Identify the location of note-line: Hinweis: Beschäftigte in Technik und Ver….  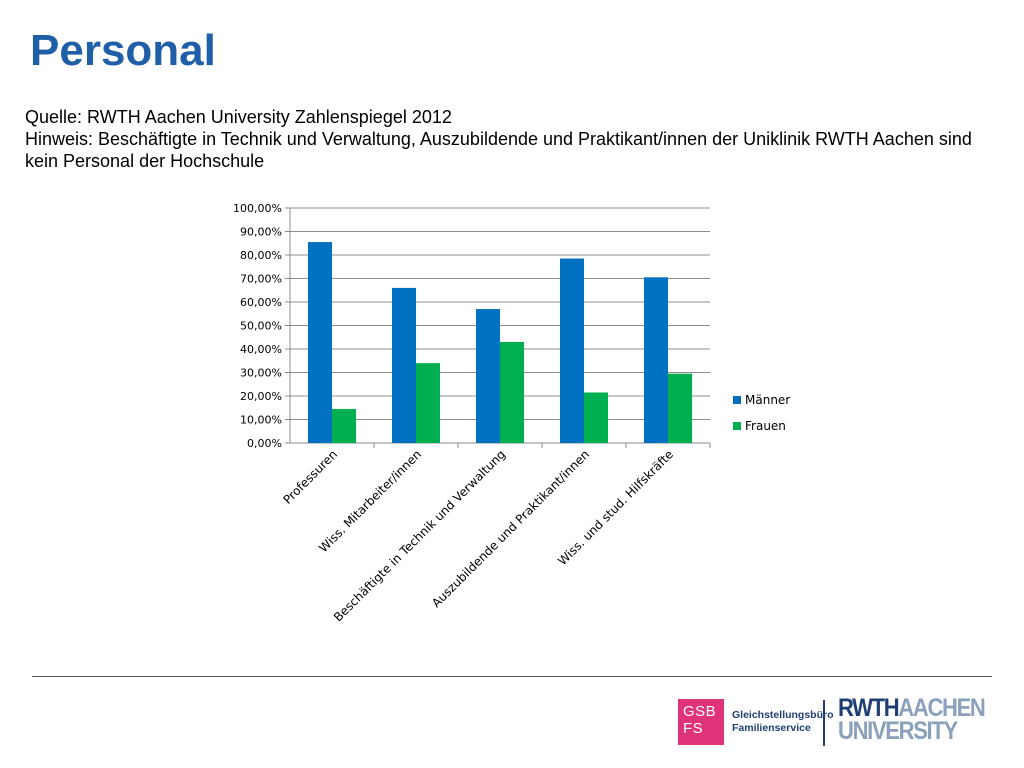
(498, 150).